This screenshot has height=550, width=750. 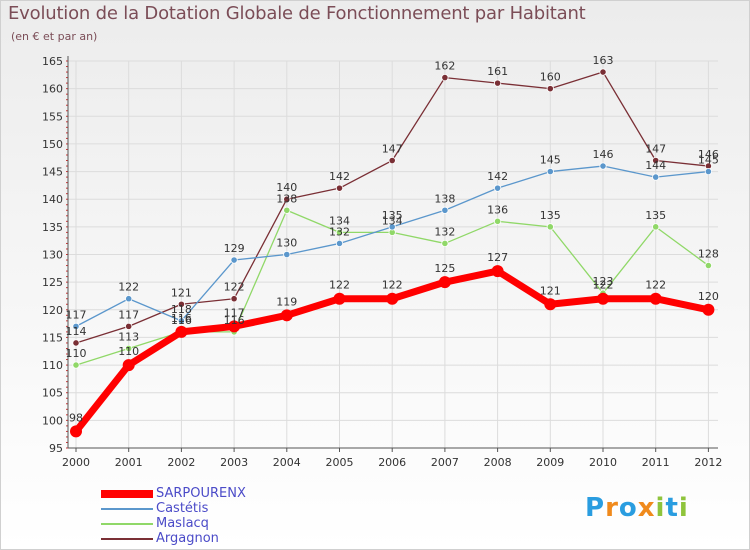 What do you see at coordinates (76, 353) in the screenshot?
I see `data-label-maslacq: 110` at bounding box center [76, 353].